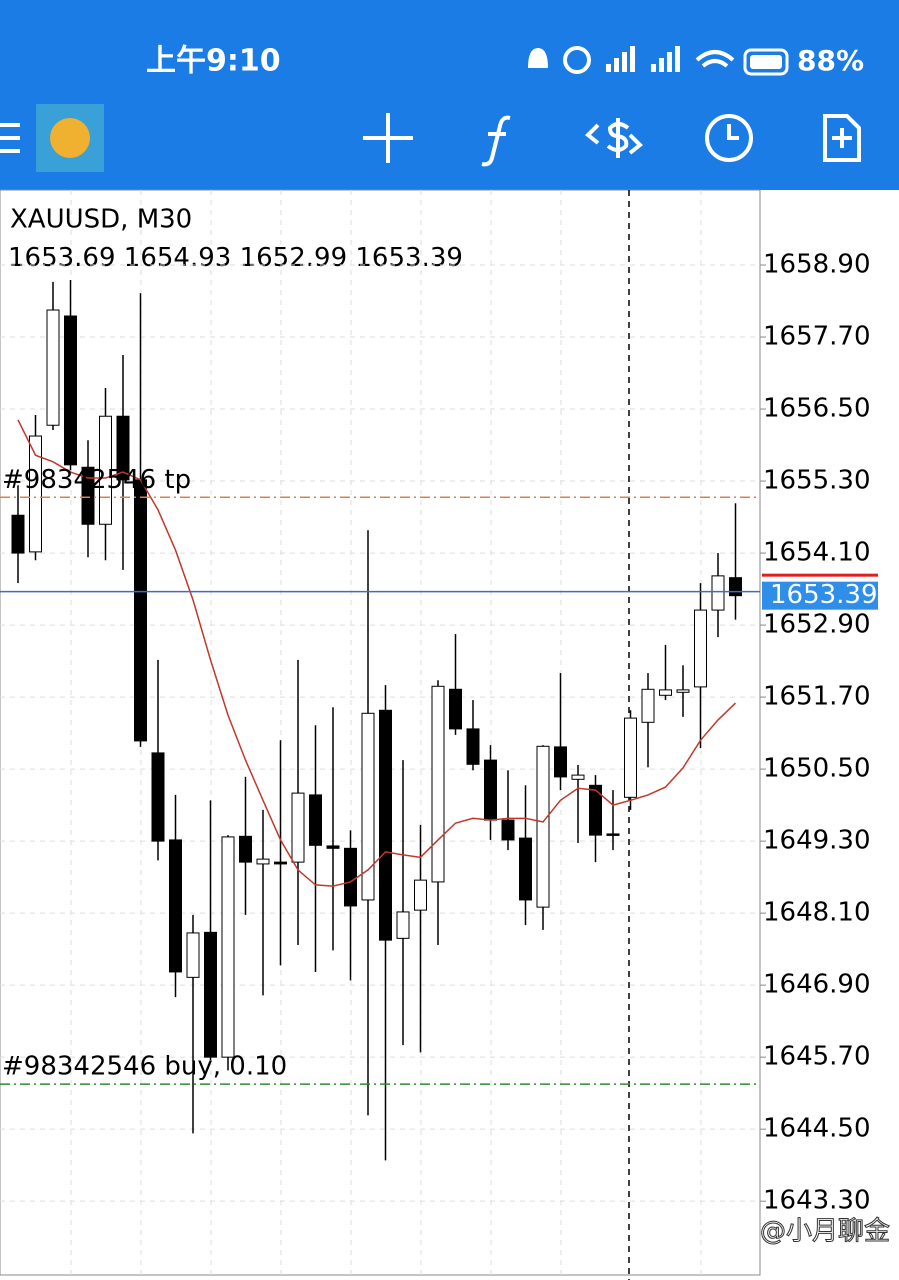 This screenshot has height=1280, width=899. Describe the element at coordinates (817, 841) in the screenshot. I see `y-tick-label: 1649.30` at that location.